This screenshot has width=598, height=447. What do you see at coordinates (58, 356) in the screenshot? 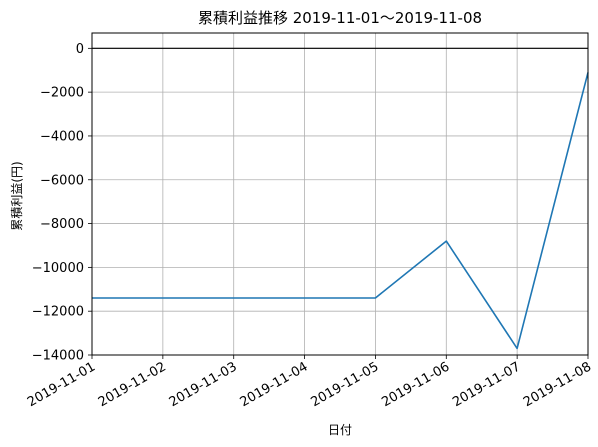
I see `y-tick-label: −14000` at bounding box center [58, 356].